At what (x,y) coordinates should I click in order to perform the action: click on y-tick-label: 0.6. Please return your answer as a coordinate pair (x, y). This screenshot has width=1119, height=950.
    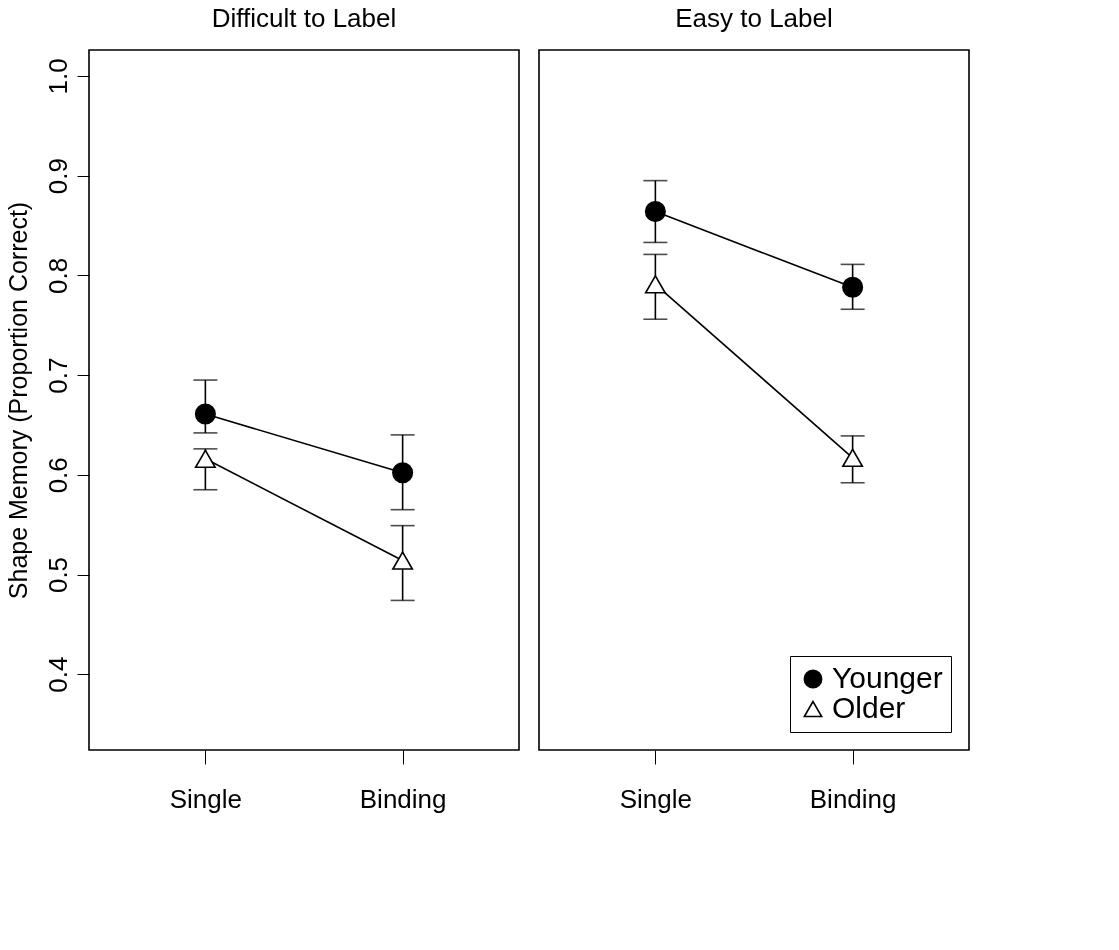
    Looking at the image, I should click on (57, 475).